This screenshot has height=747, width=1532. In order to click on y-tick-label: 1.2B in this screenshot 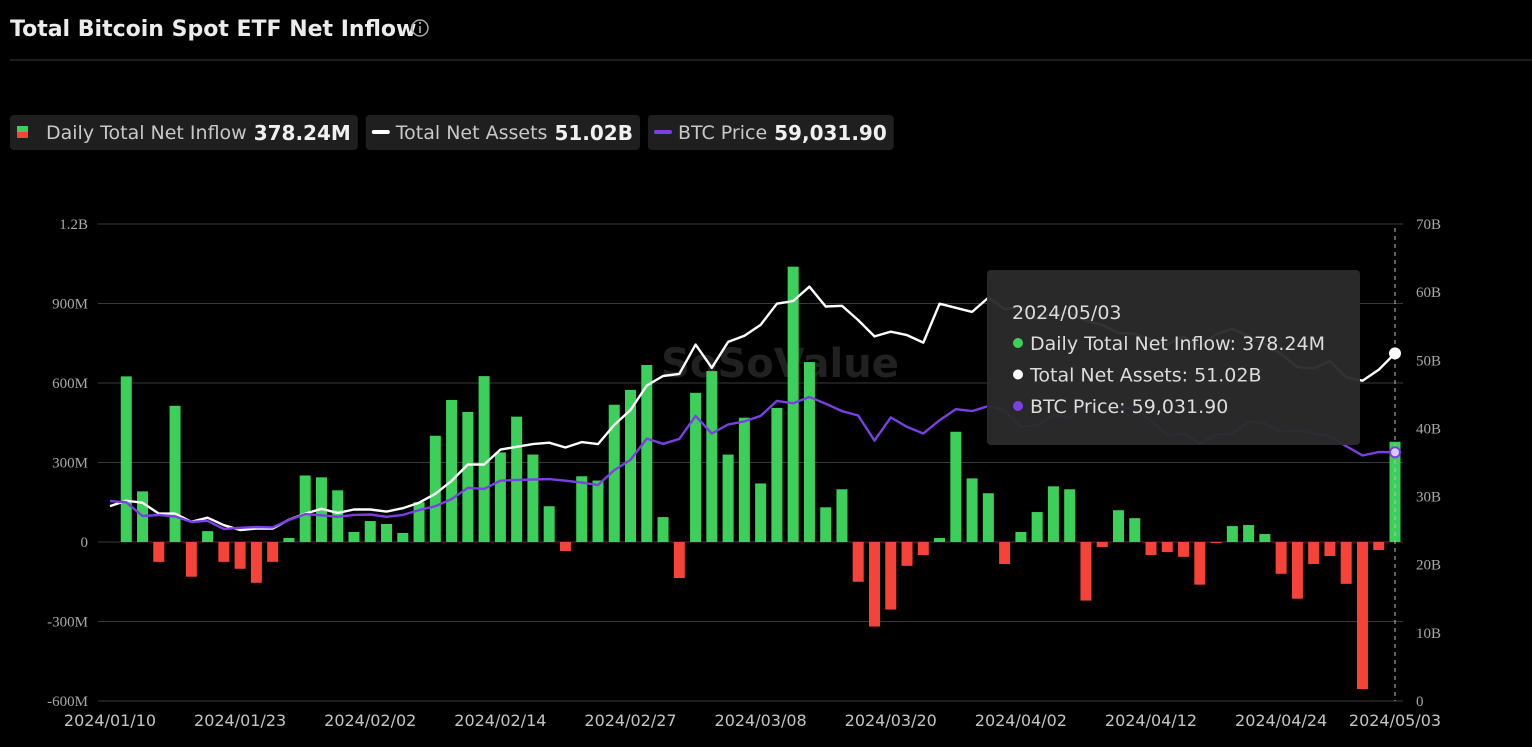, I will do `click(73, 225)`.